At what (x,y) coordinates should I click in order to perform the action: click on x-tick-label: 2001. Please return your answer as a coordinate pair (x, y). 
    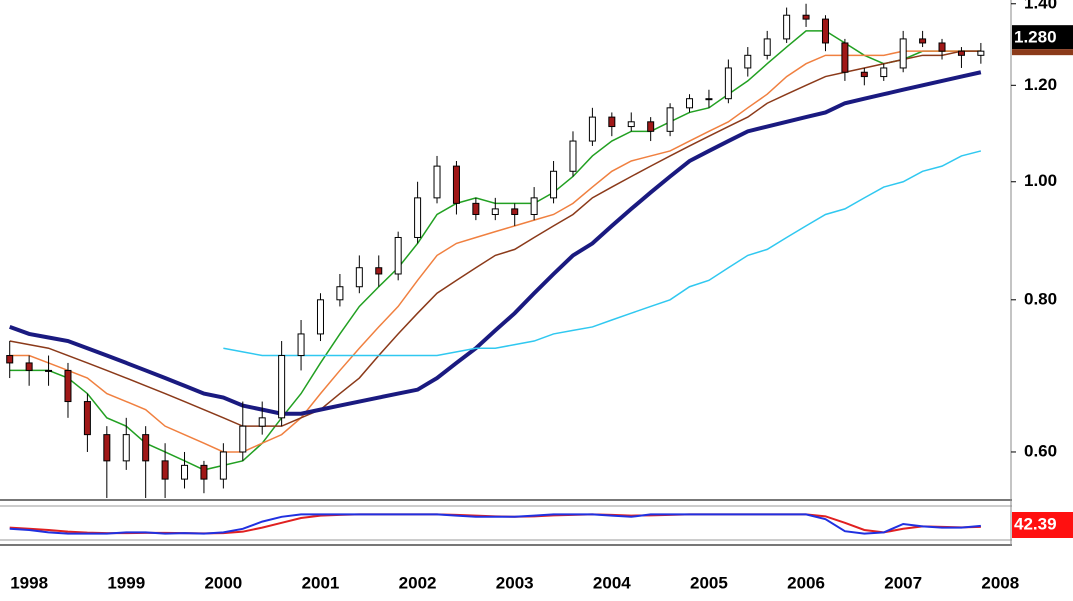
    Looking at the image, I should click on (321, 582).